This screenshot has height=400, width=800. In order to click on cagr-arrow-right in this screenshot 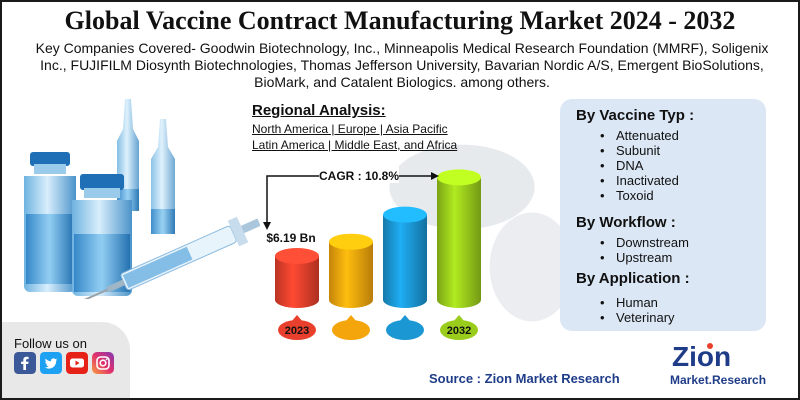, I will do `click(435, 176)`.